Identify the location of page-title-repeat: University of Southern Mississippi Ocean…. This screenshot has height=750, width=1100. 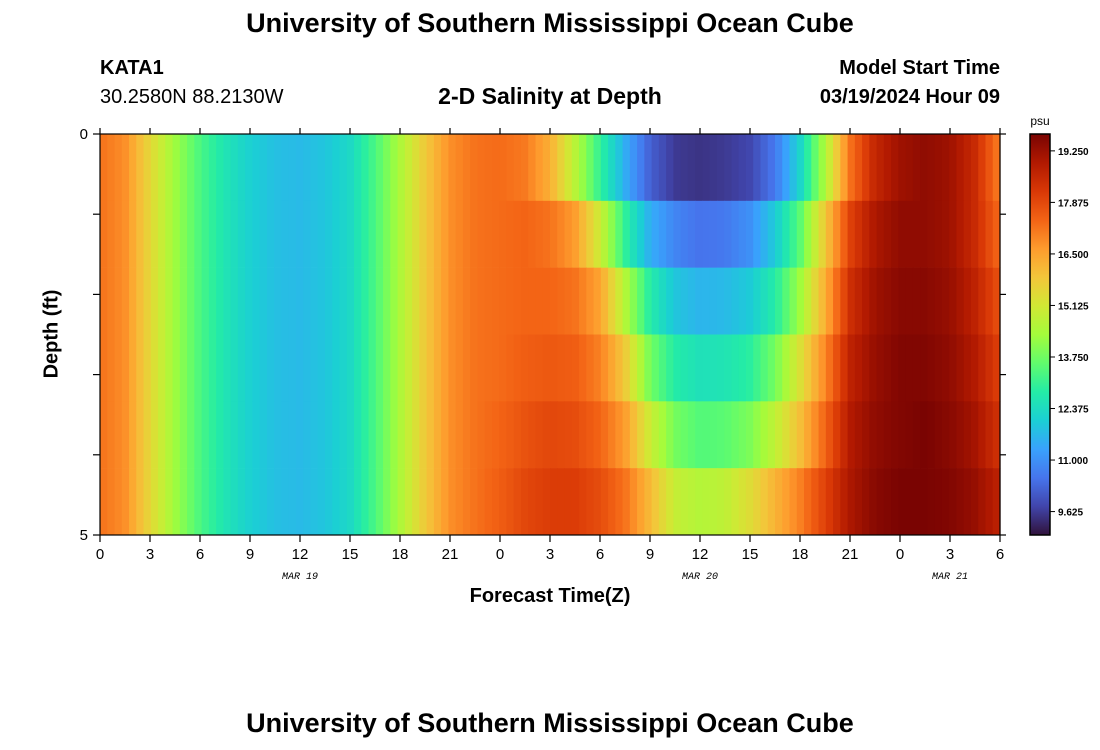
(550, 723).